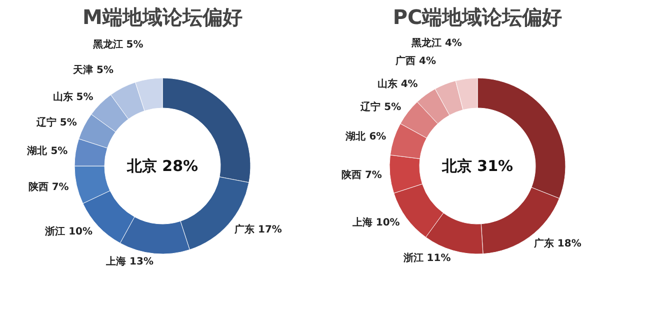  Describe the element at coordinates (93, 70) in the screenshot. I see `slice-label: 天津 5%` at that location.